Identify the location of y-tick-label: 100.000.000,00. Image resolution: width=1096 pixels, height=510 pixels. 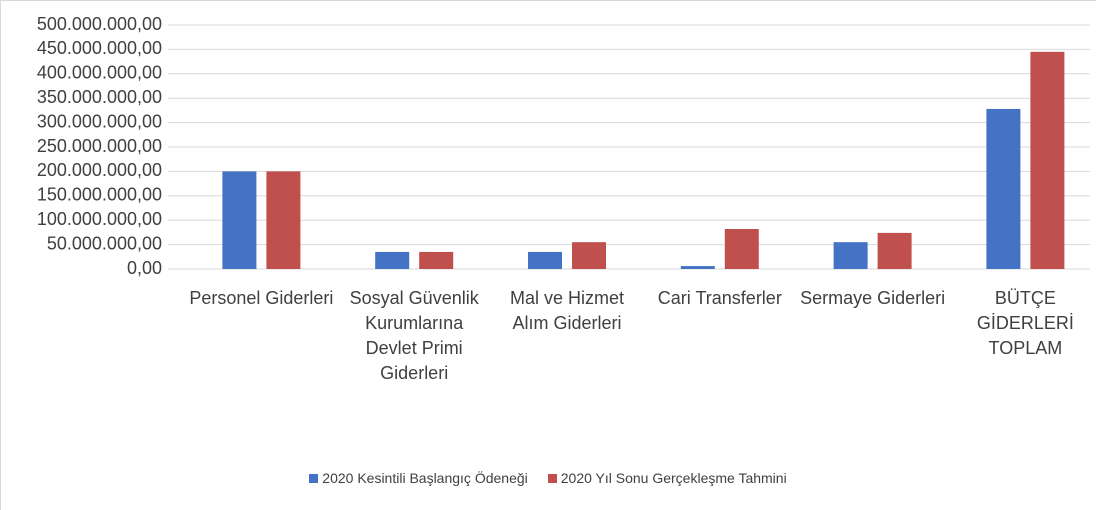
(99, 219).